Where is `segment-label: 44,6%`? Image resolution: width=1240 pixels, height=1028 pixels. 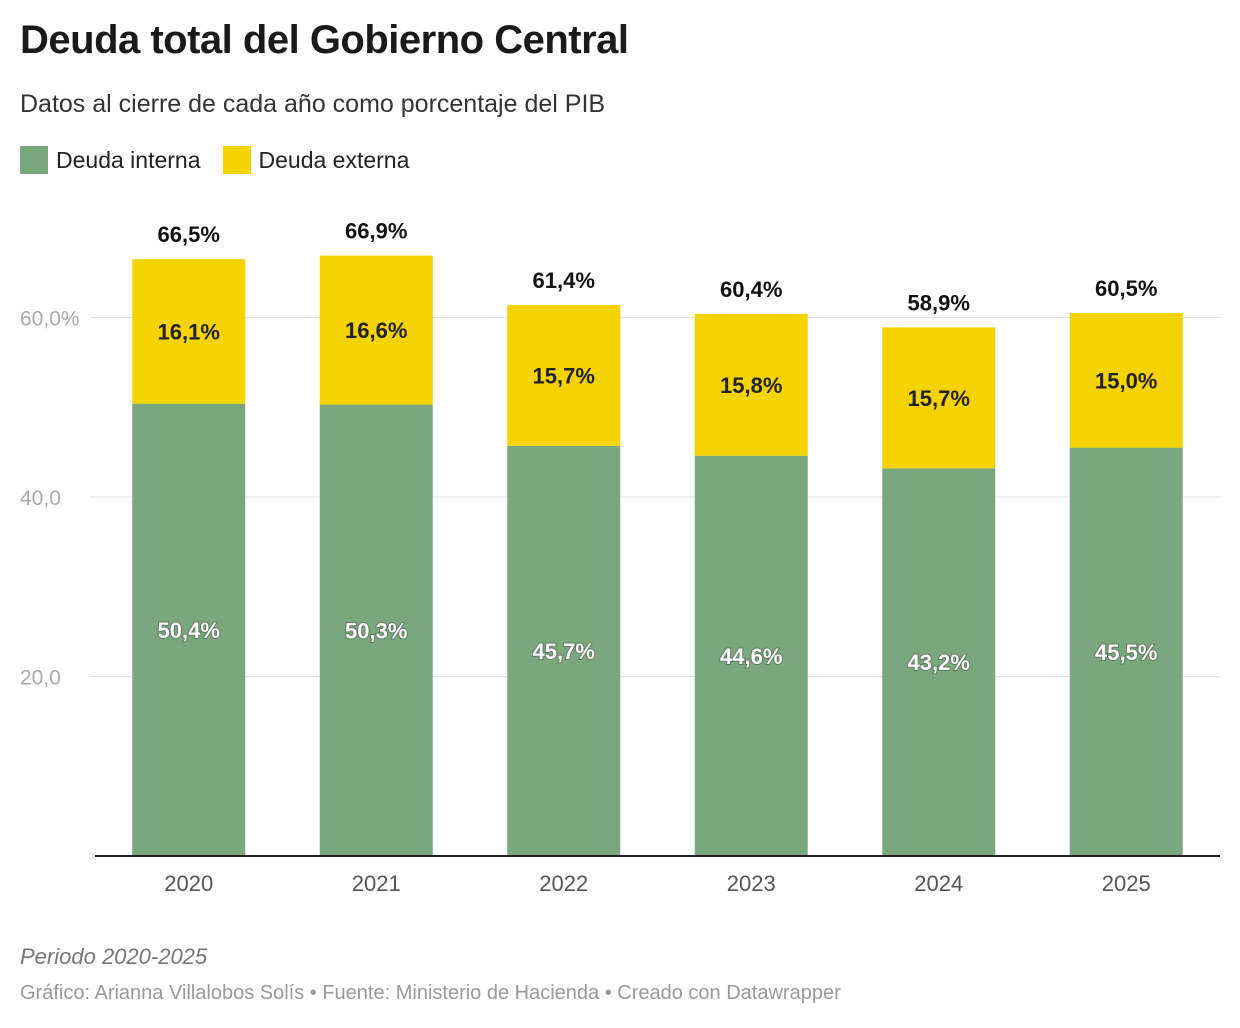 segment-label: 44,6% is located at coordinates (751, 656).